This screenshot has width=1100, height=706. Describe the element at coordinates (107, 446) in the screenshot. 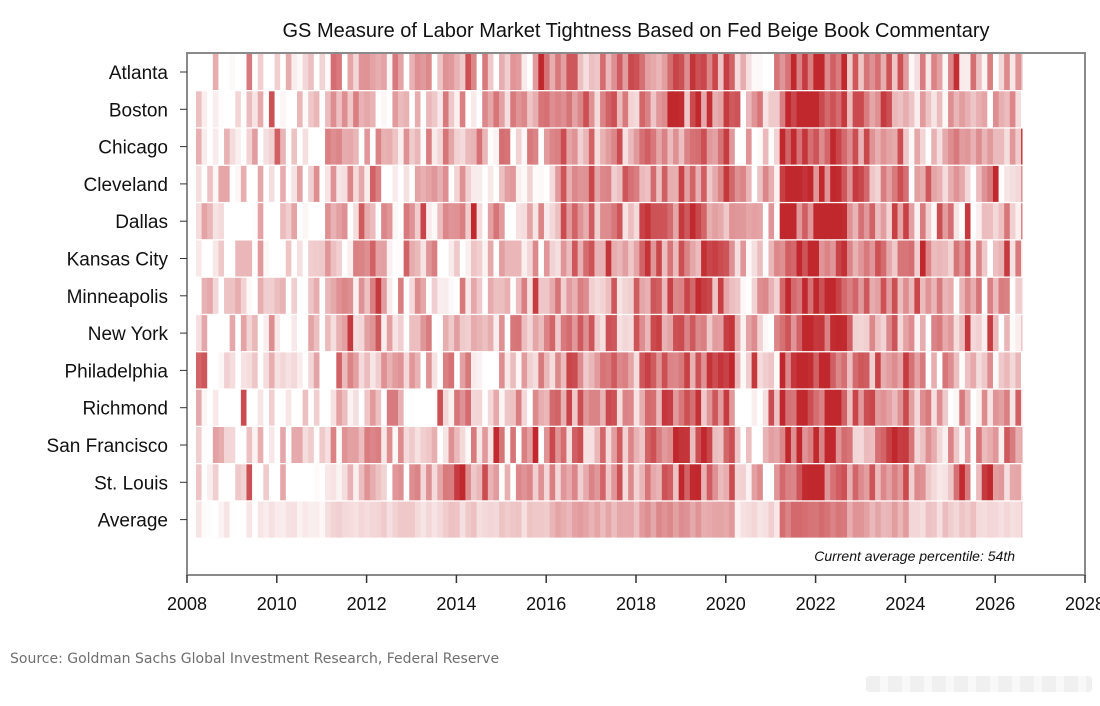

I see `row-label: San Francisco` at that location.